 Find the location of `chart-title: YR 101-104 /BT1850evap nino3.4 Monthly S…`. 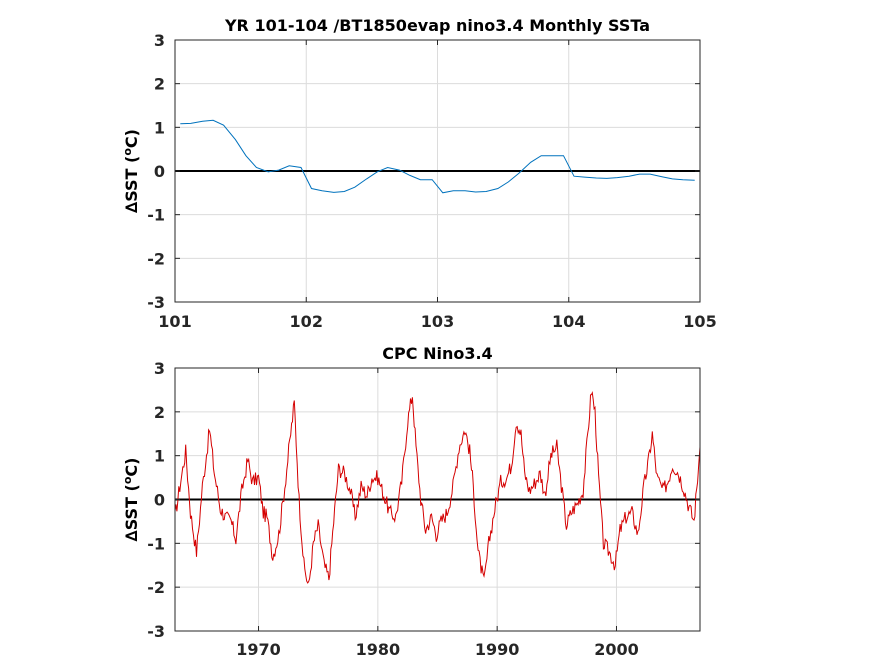

chart-title: YR 101-104 /BT1850evap nino3.4 Monthly S… is located at coordinates (437, 25).